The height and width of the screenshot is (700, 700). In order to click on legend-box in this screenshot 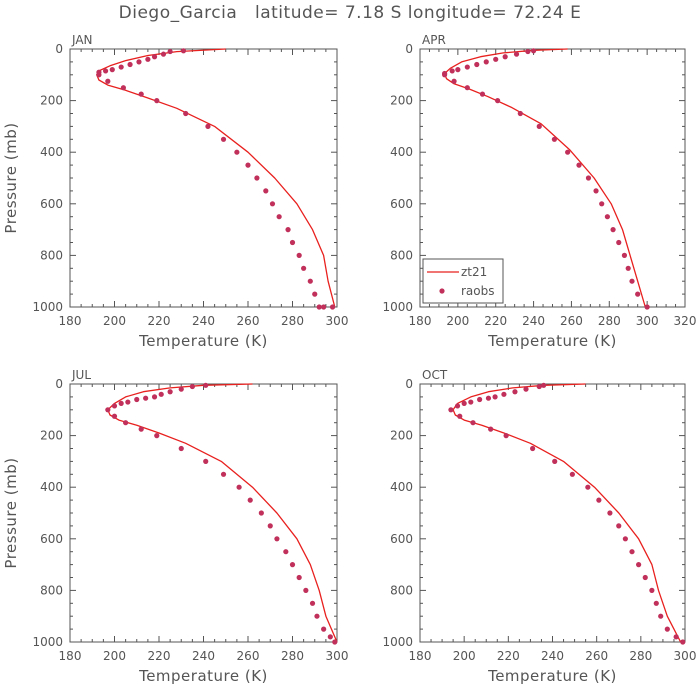, I will do `click(463, 281)`.